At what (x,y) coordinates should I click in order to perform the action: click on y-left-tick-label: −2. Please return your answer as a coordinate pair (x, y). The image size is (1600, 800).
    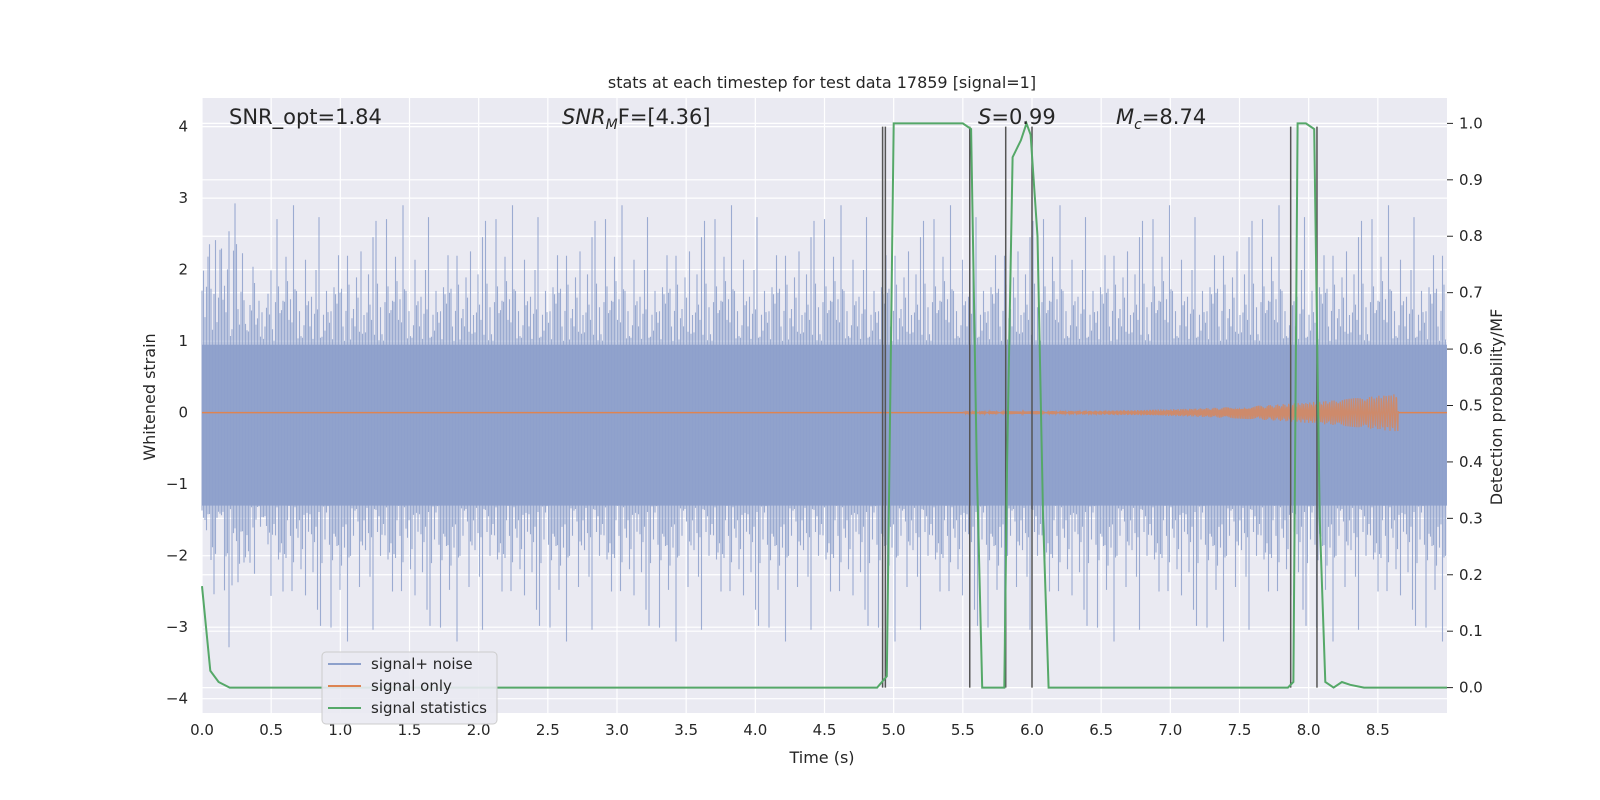
    Looking at the image, I should click on (177, 556).